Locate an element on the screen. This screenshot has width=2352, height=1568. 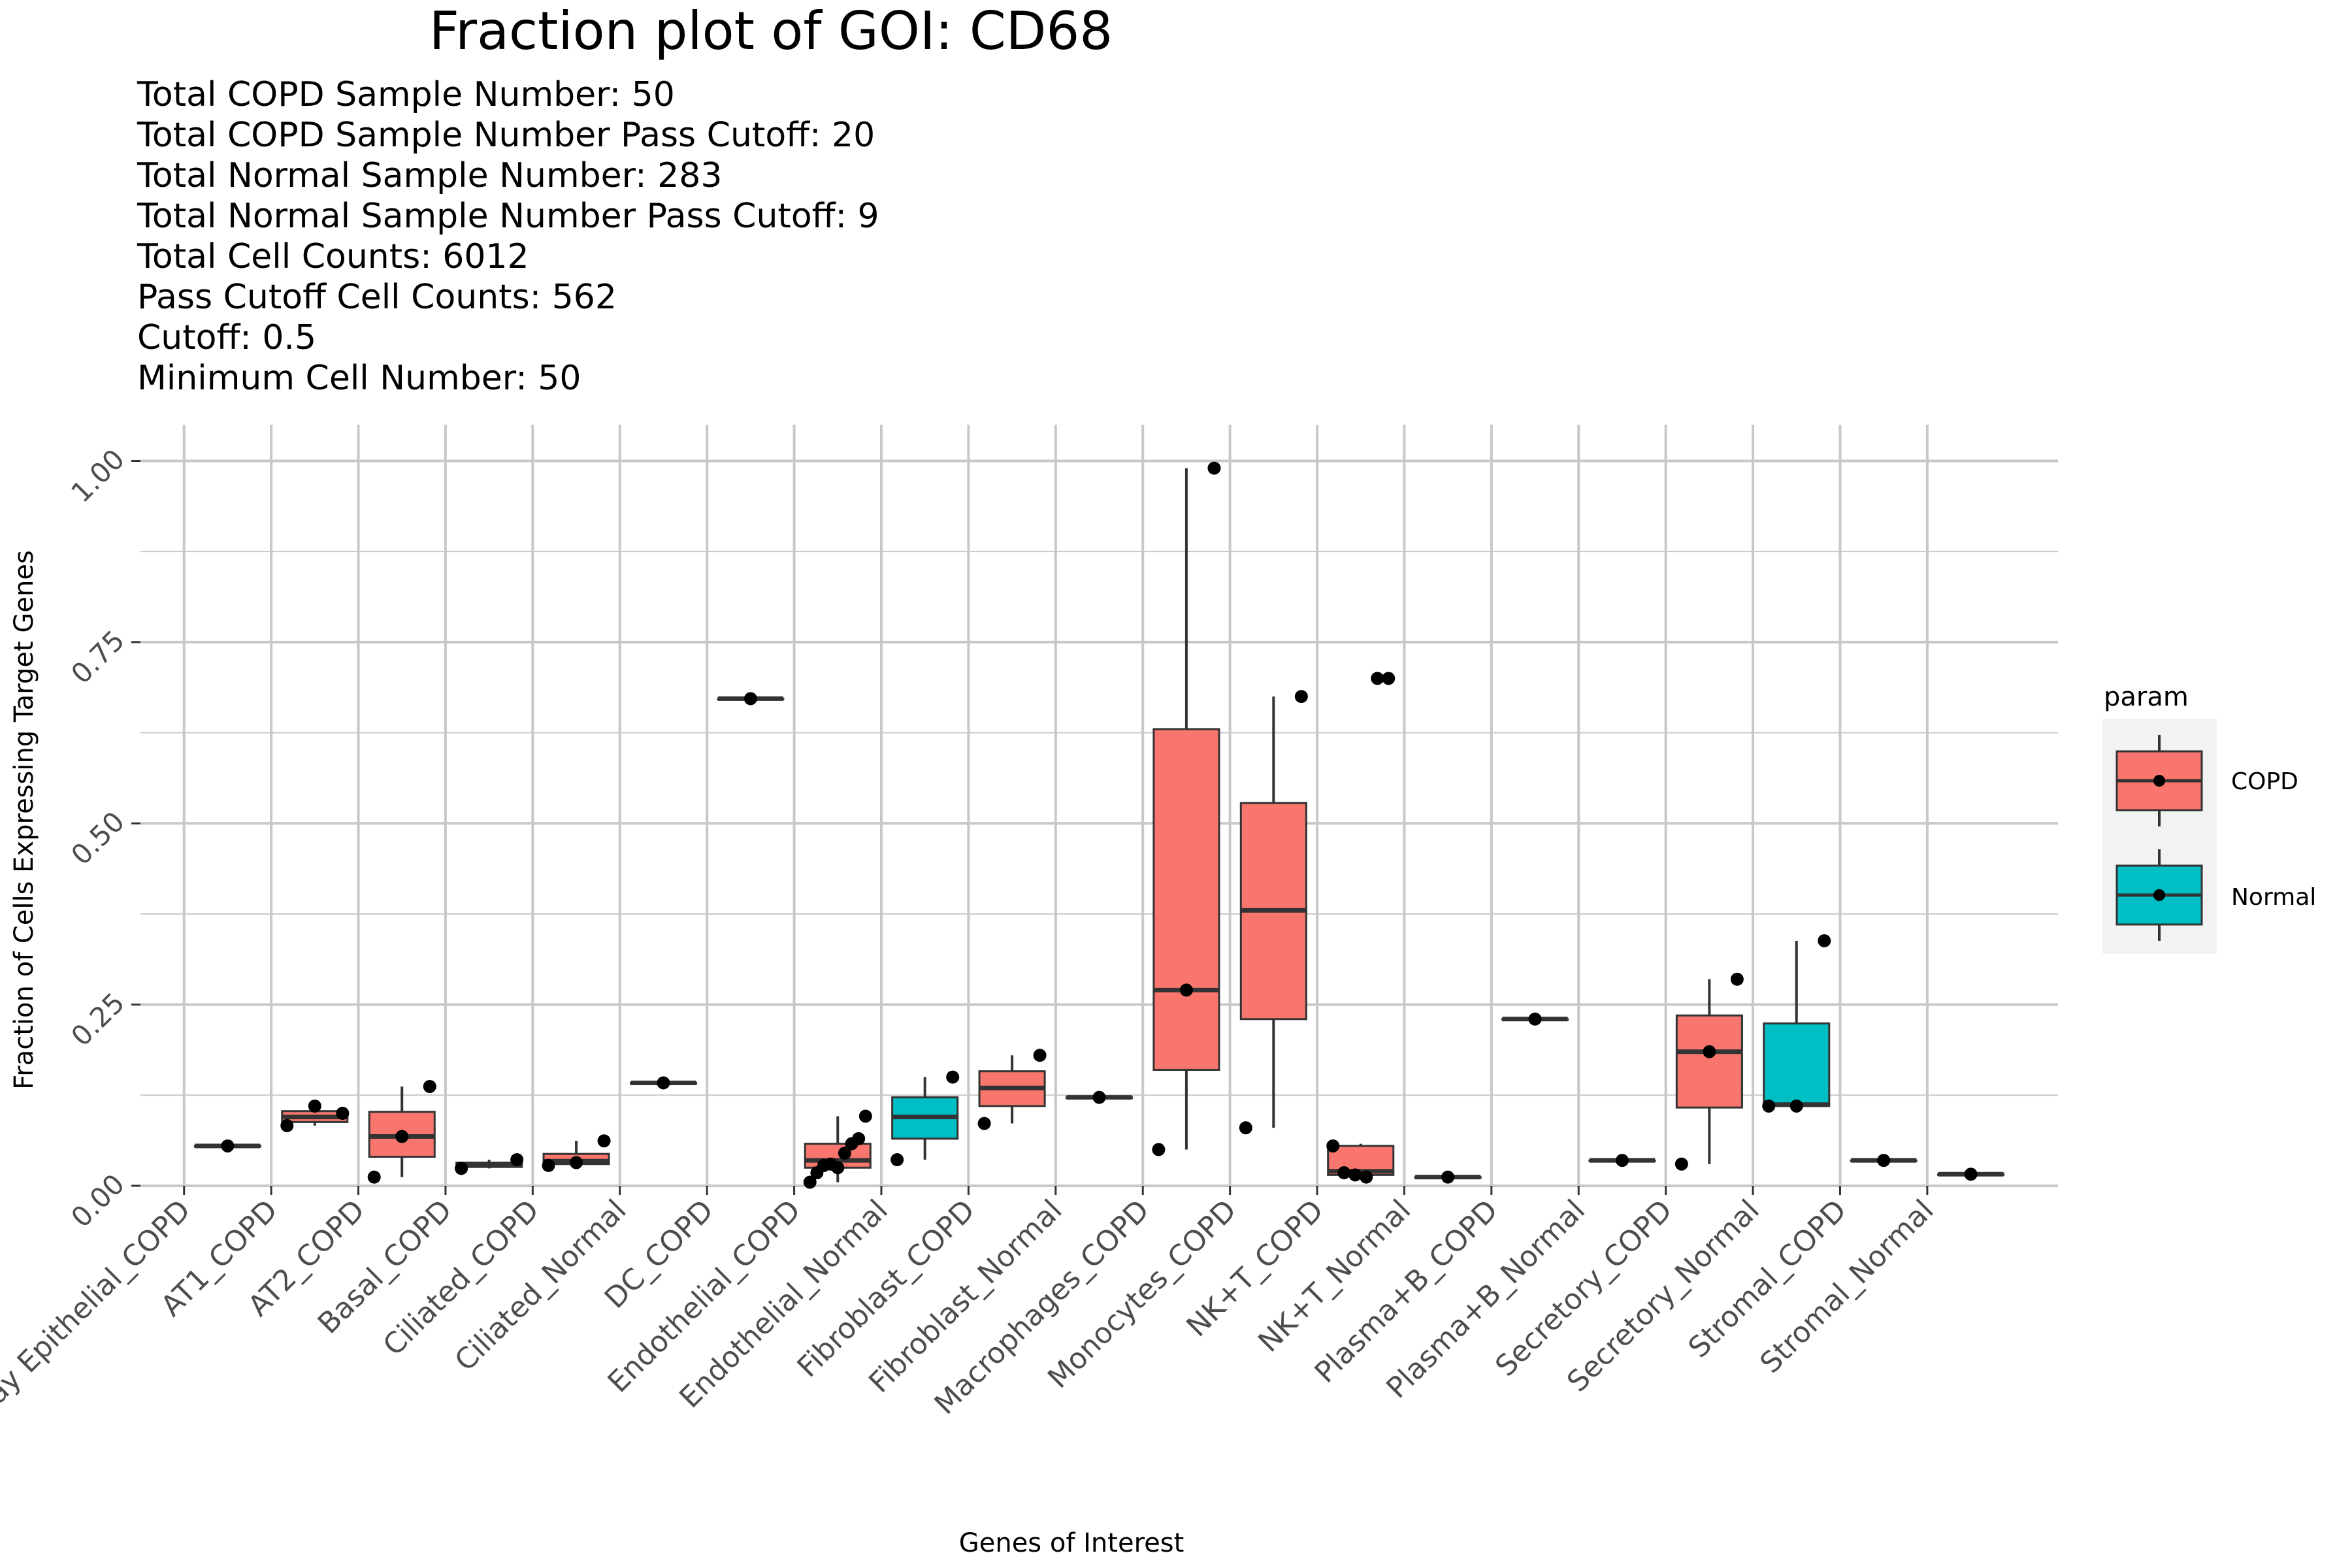
subtitle-line: Minimum Cell Number: 50 is located at coordinates (359, 378).